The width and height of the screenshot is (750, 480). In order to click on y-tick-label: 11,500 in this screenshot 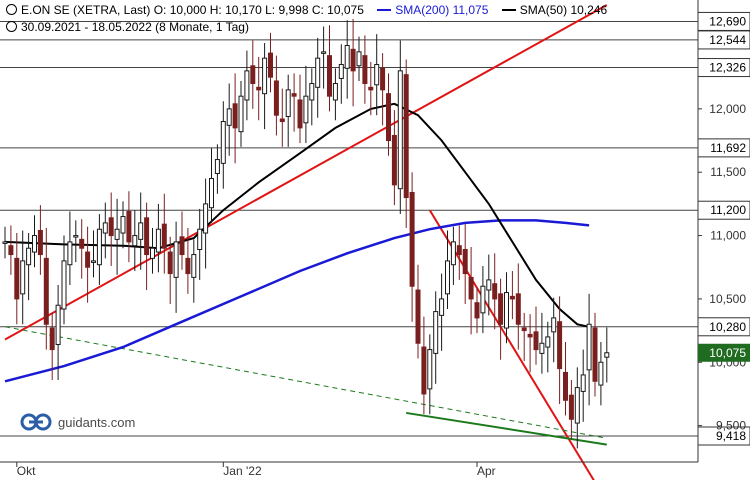, I will do `click(728, 172)`.